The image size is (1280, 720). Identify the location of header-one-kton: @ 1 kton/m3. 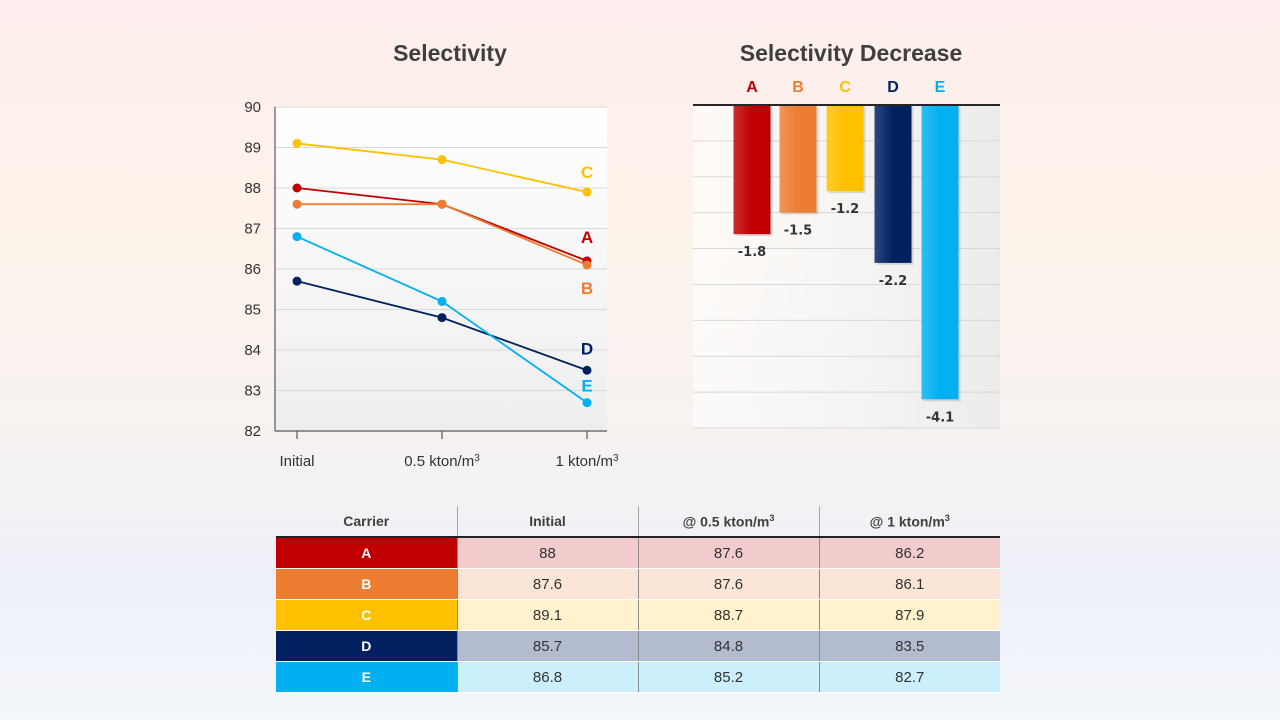
(909, 522).